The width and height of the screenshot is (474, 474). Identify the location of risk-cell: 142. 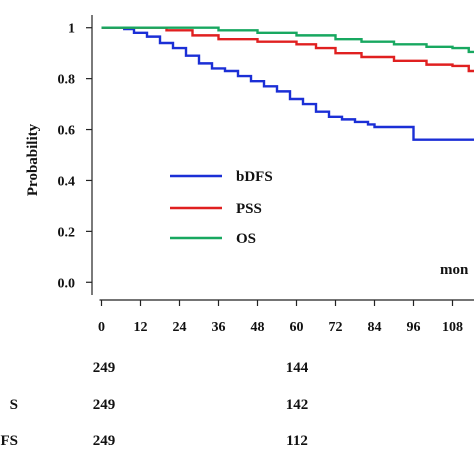
(297, 405).